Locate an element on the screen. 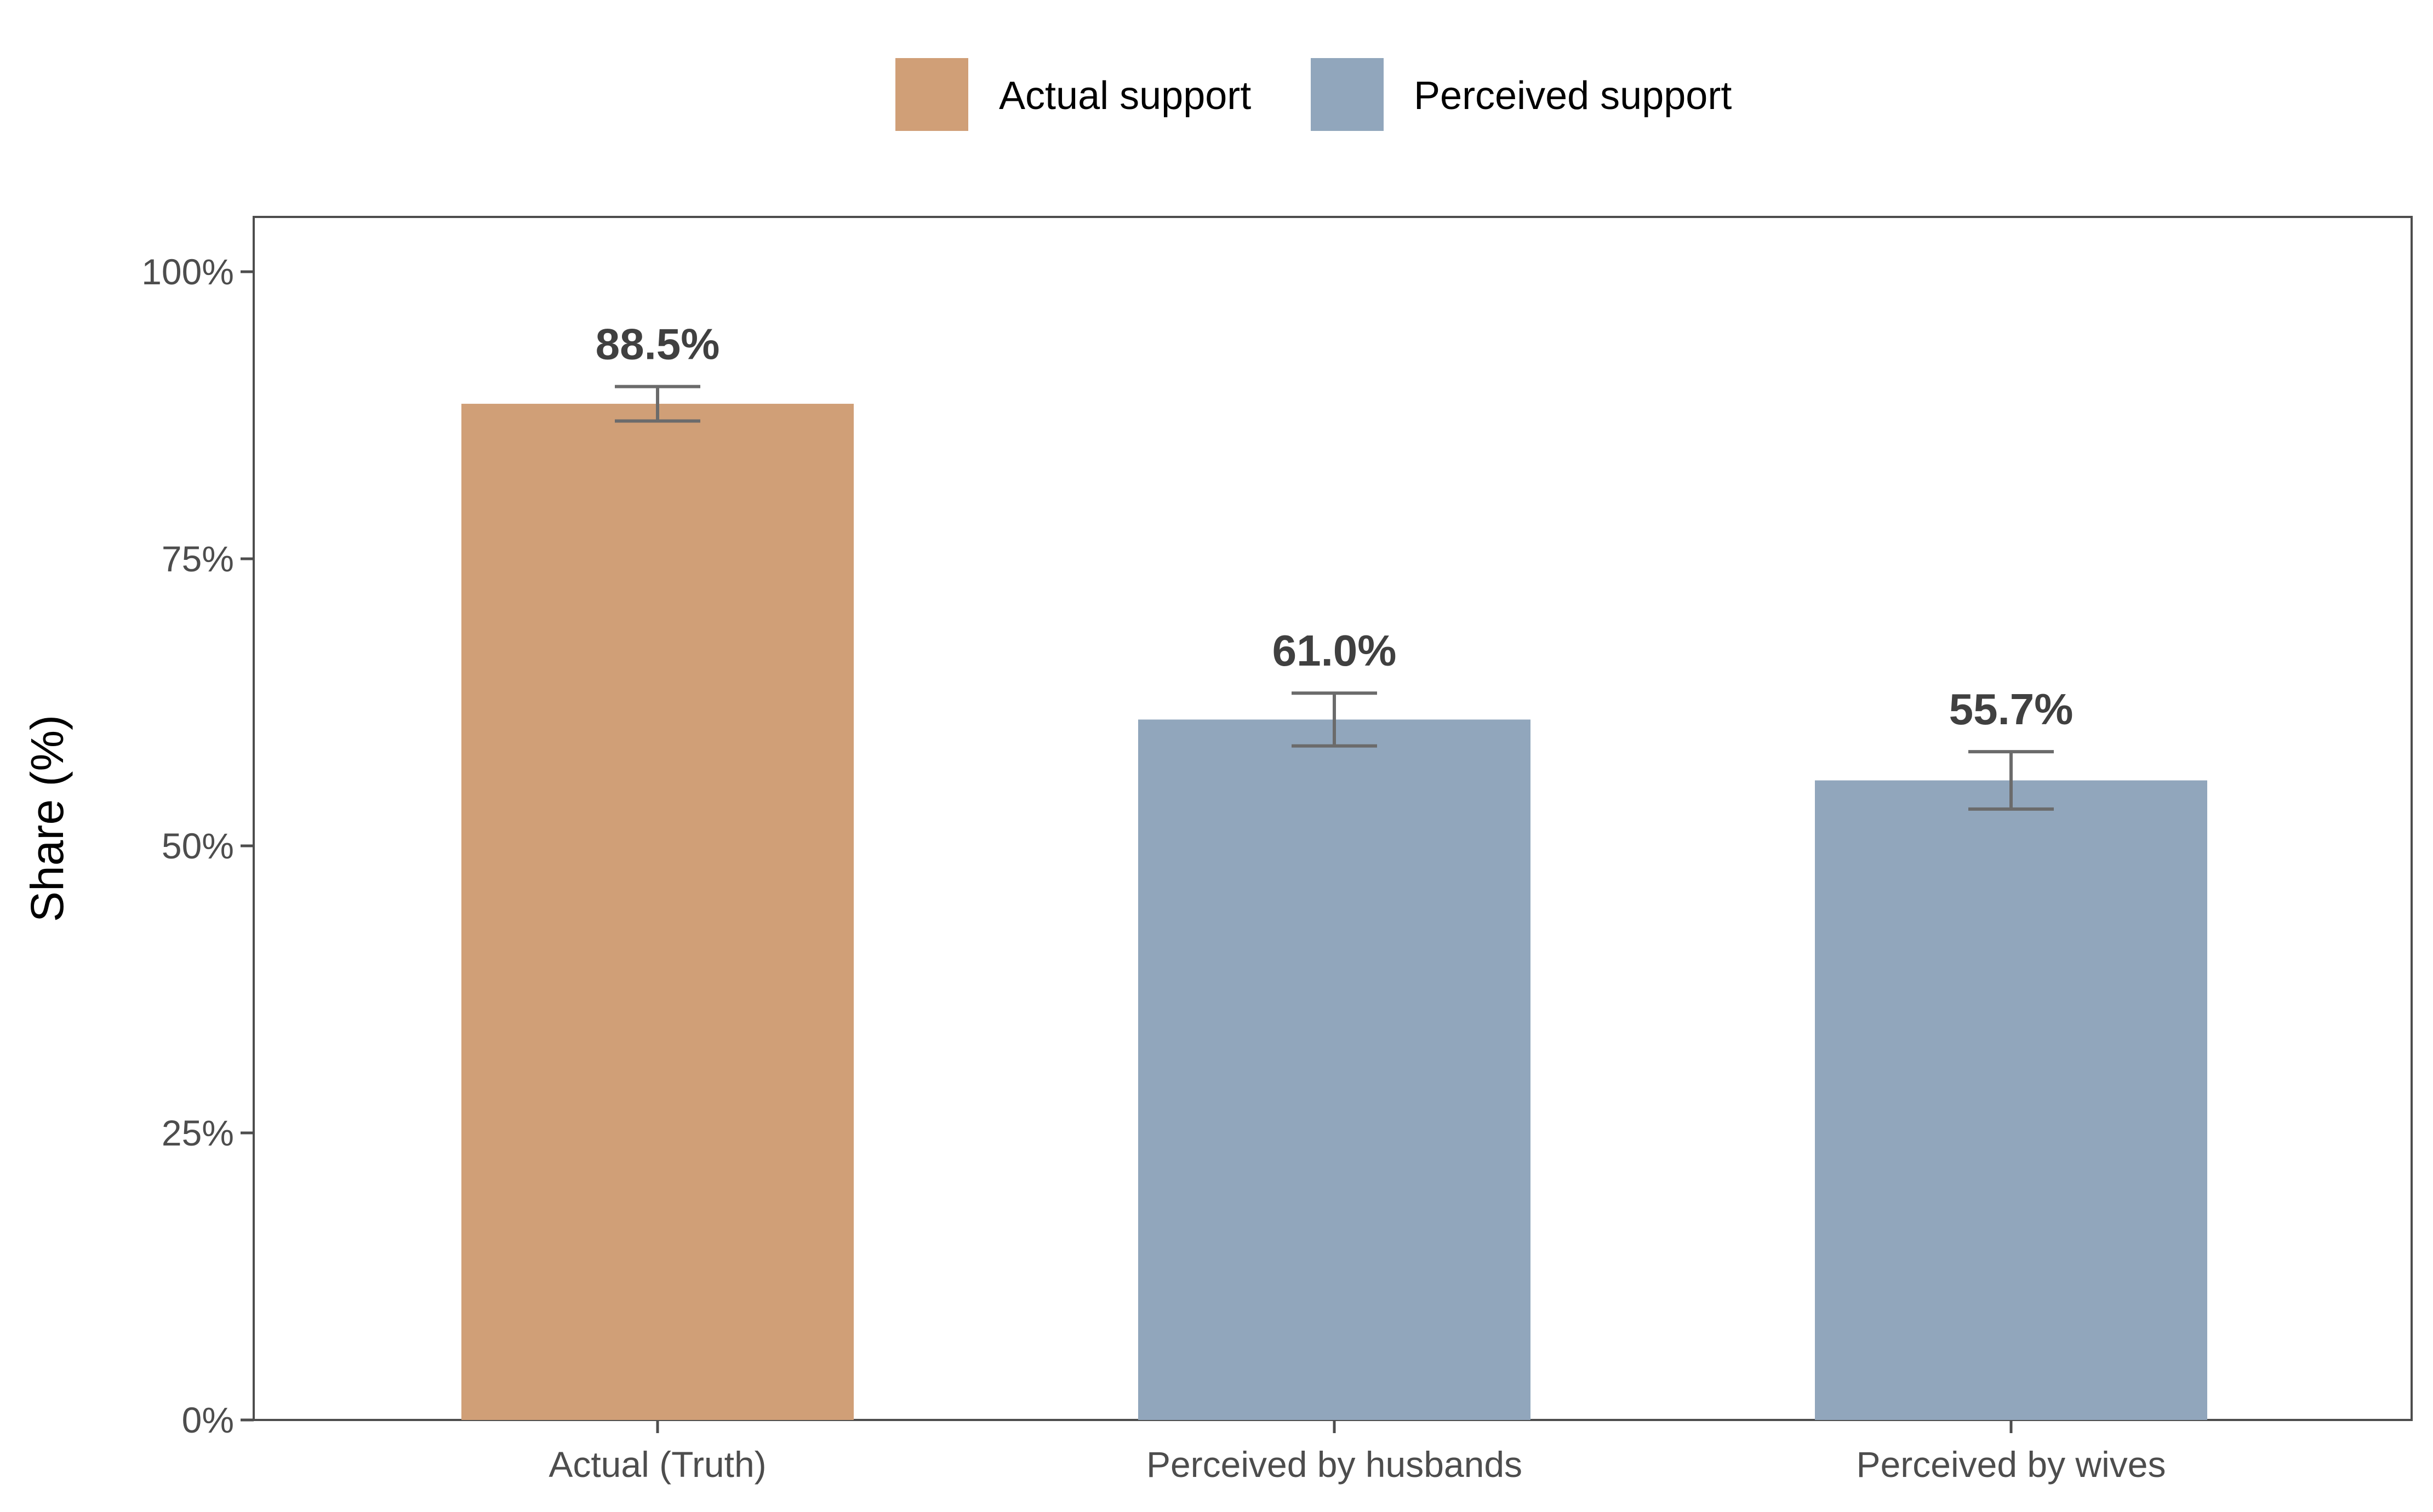  legend-swatch-actual-support is located at coordinates (931, 94).